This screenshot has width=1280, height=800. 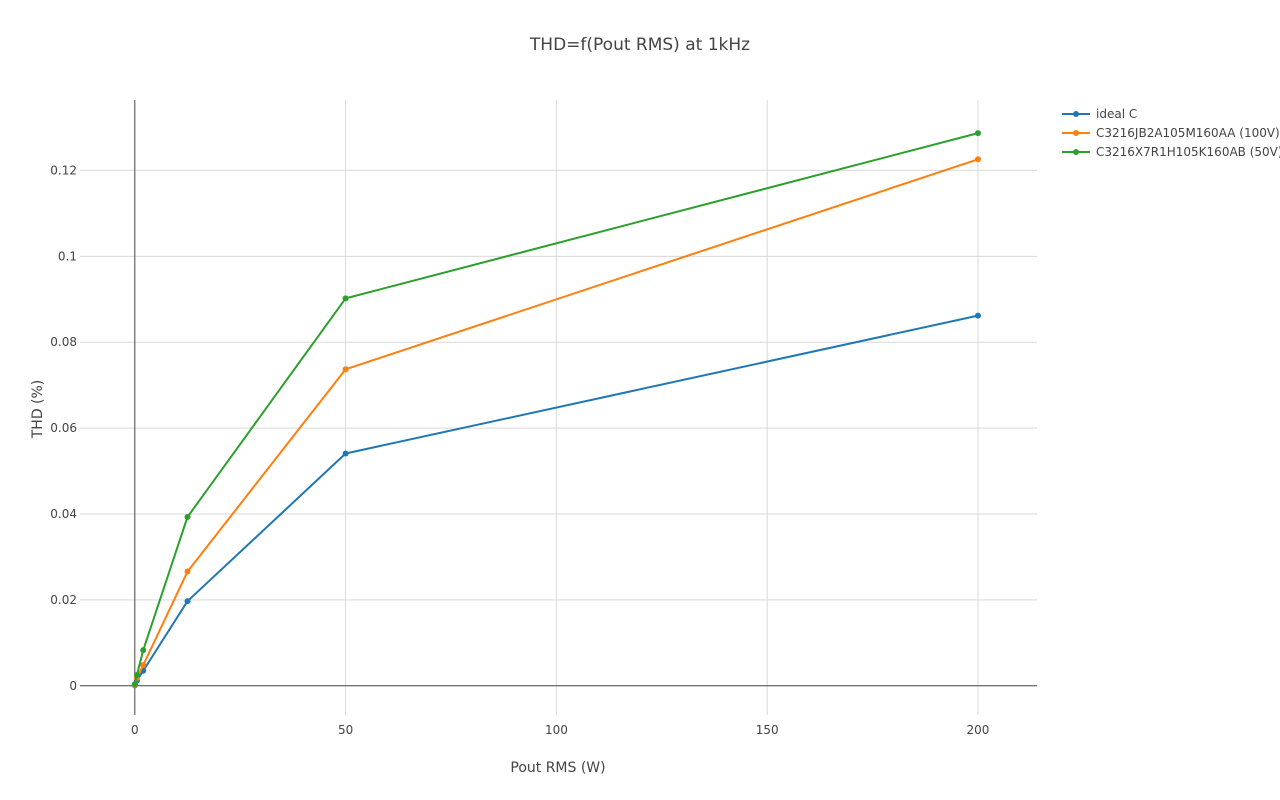 What do you see at coordinates (63, 600) in the screenshot?
I see `y-tick-label: 0.02` at bounding box center [63, 600].